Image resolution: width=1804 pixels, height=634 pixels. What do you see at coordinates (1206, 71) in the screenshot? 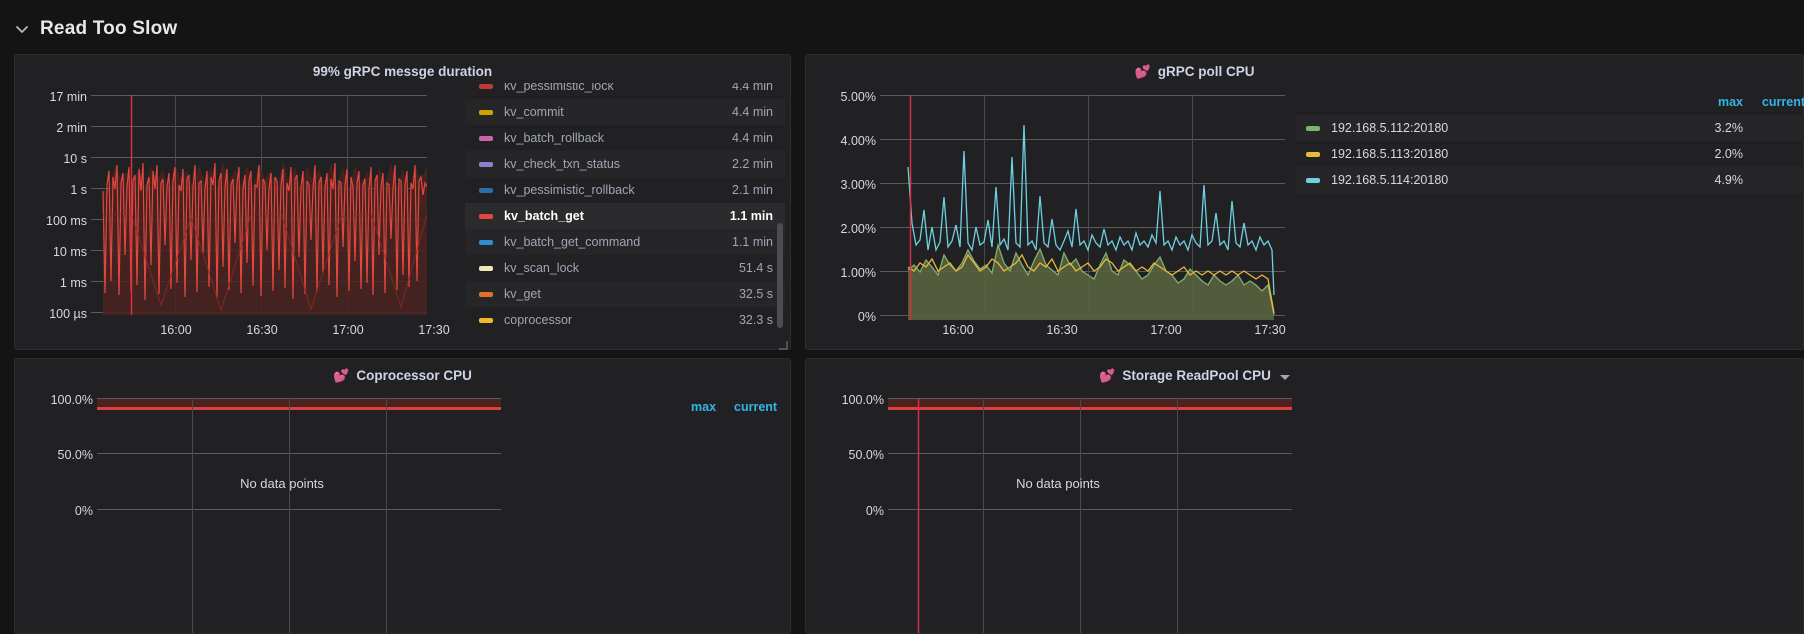
I see `panel-title-text: gRPC poll CPU` at bounding box center [1206, 71].